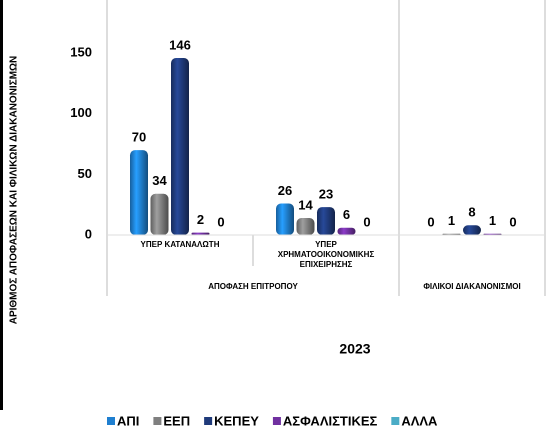 This screenshot has height=432, width=546. What do you see at coordinates (326, 254) in the screenshot?
I see `x-tick-label: ΥΠΕΡ ΧΡΗΜΑΤΟΟΙΚΟΝΟΜΙΚΗΣ ΕΠΙΧΕΙΡΗΣΗΣ` at bounding box center [326, 254].